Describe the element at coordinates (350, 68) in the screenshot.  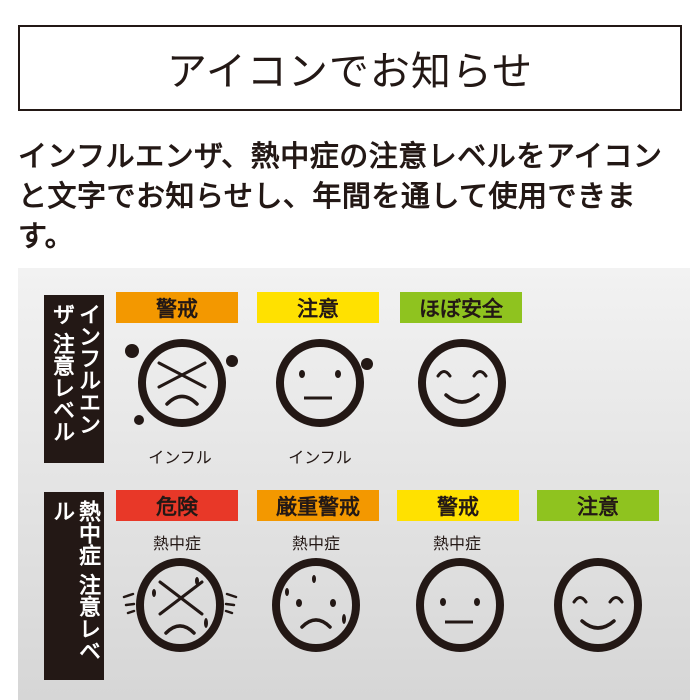
I see `page-title: アイコンでお知らせ` at that location.